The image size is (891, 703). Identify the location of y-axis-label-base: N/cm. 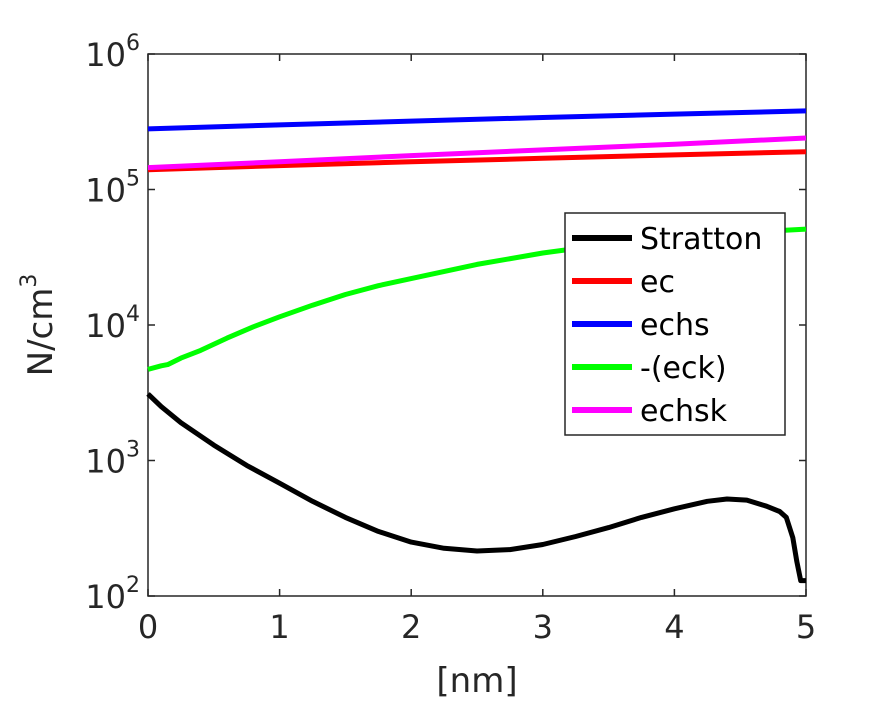
(41, 332).